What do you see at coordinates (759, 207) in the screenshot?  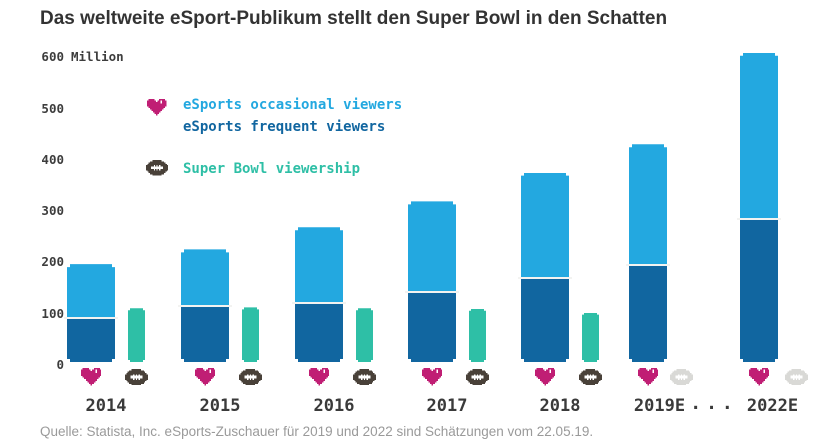 I see `esports-bar-2022E` at bounding box center [759, 207].